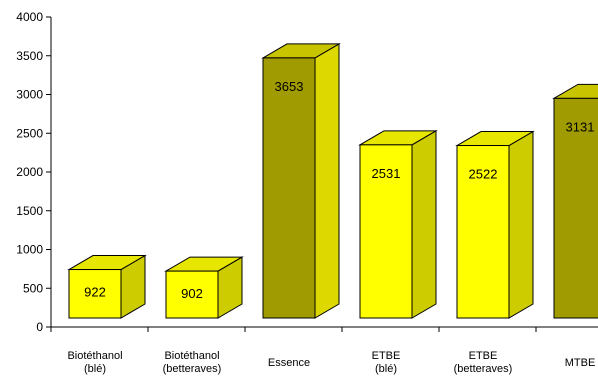 Image resolution: width=598 pixels, height=376 pixels. Describe the element at coordinates (39, 327) in the screenshot. I see `y-tick-label: 0` at that location.